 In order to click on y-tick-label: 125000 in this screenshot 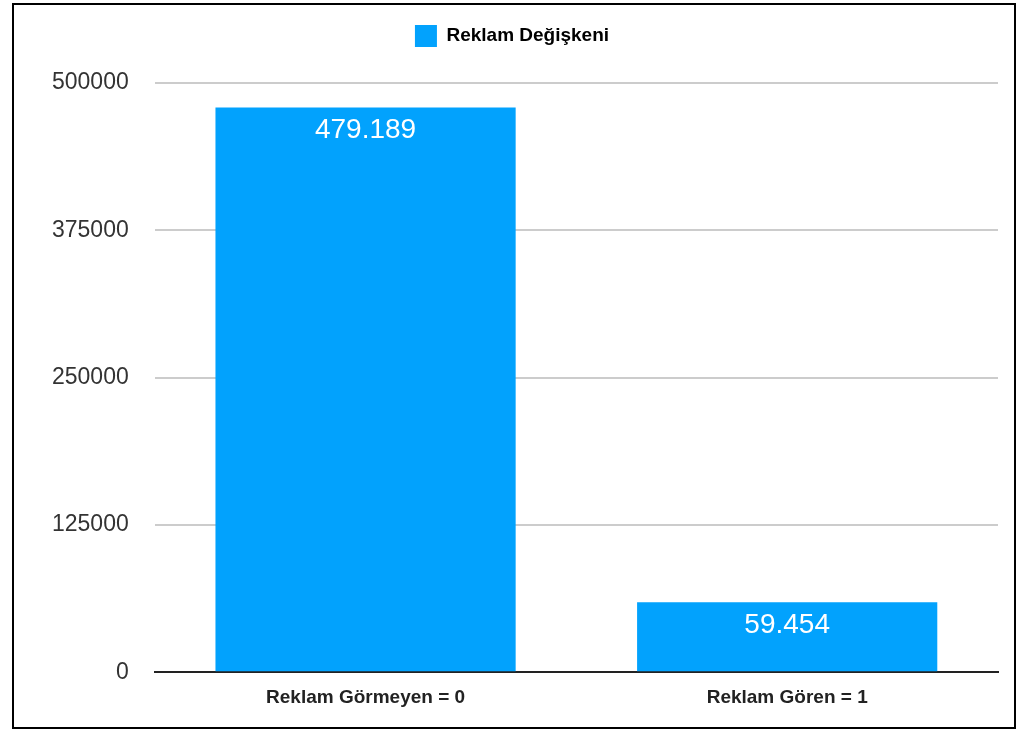, I will do `click(90, 523)`.